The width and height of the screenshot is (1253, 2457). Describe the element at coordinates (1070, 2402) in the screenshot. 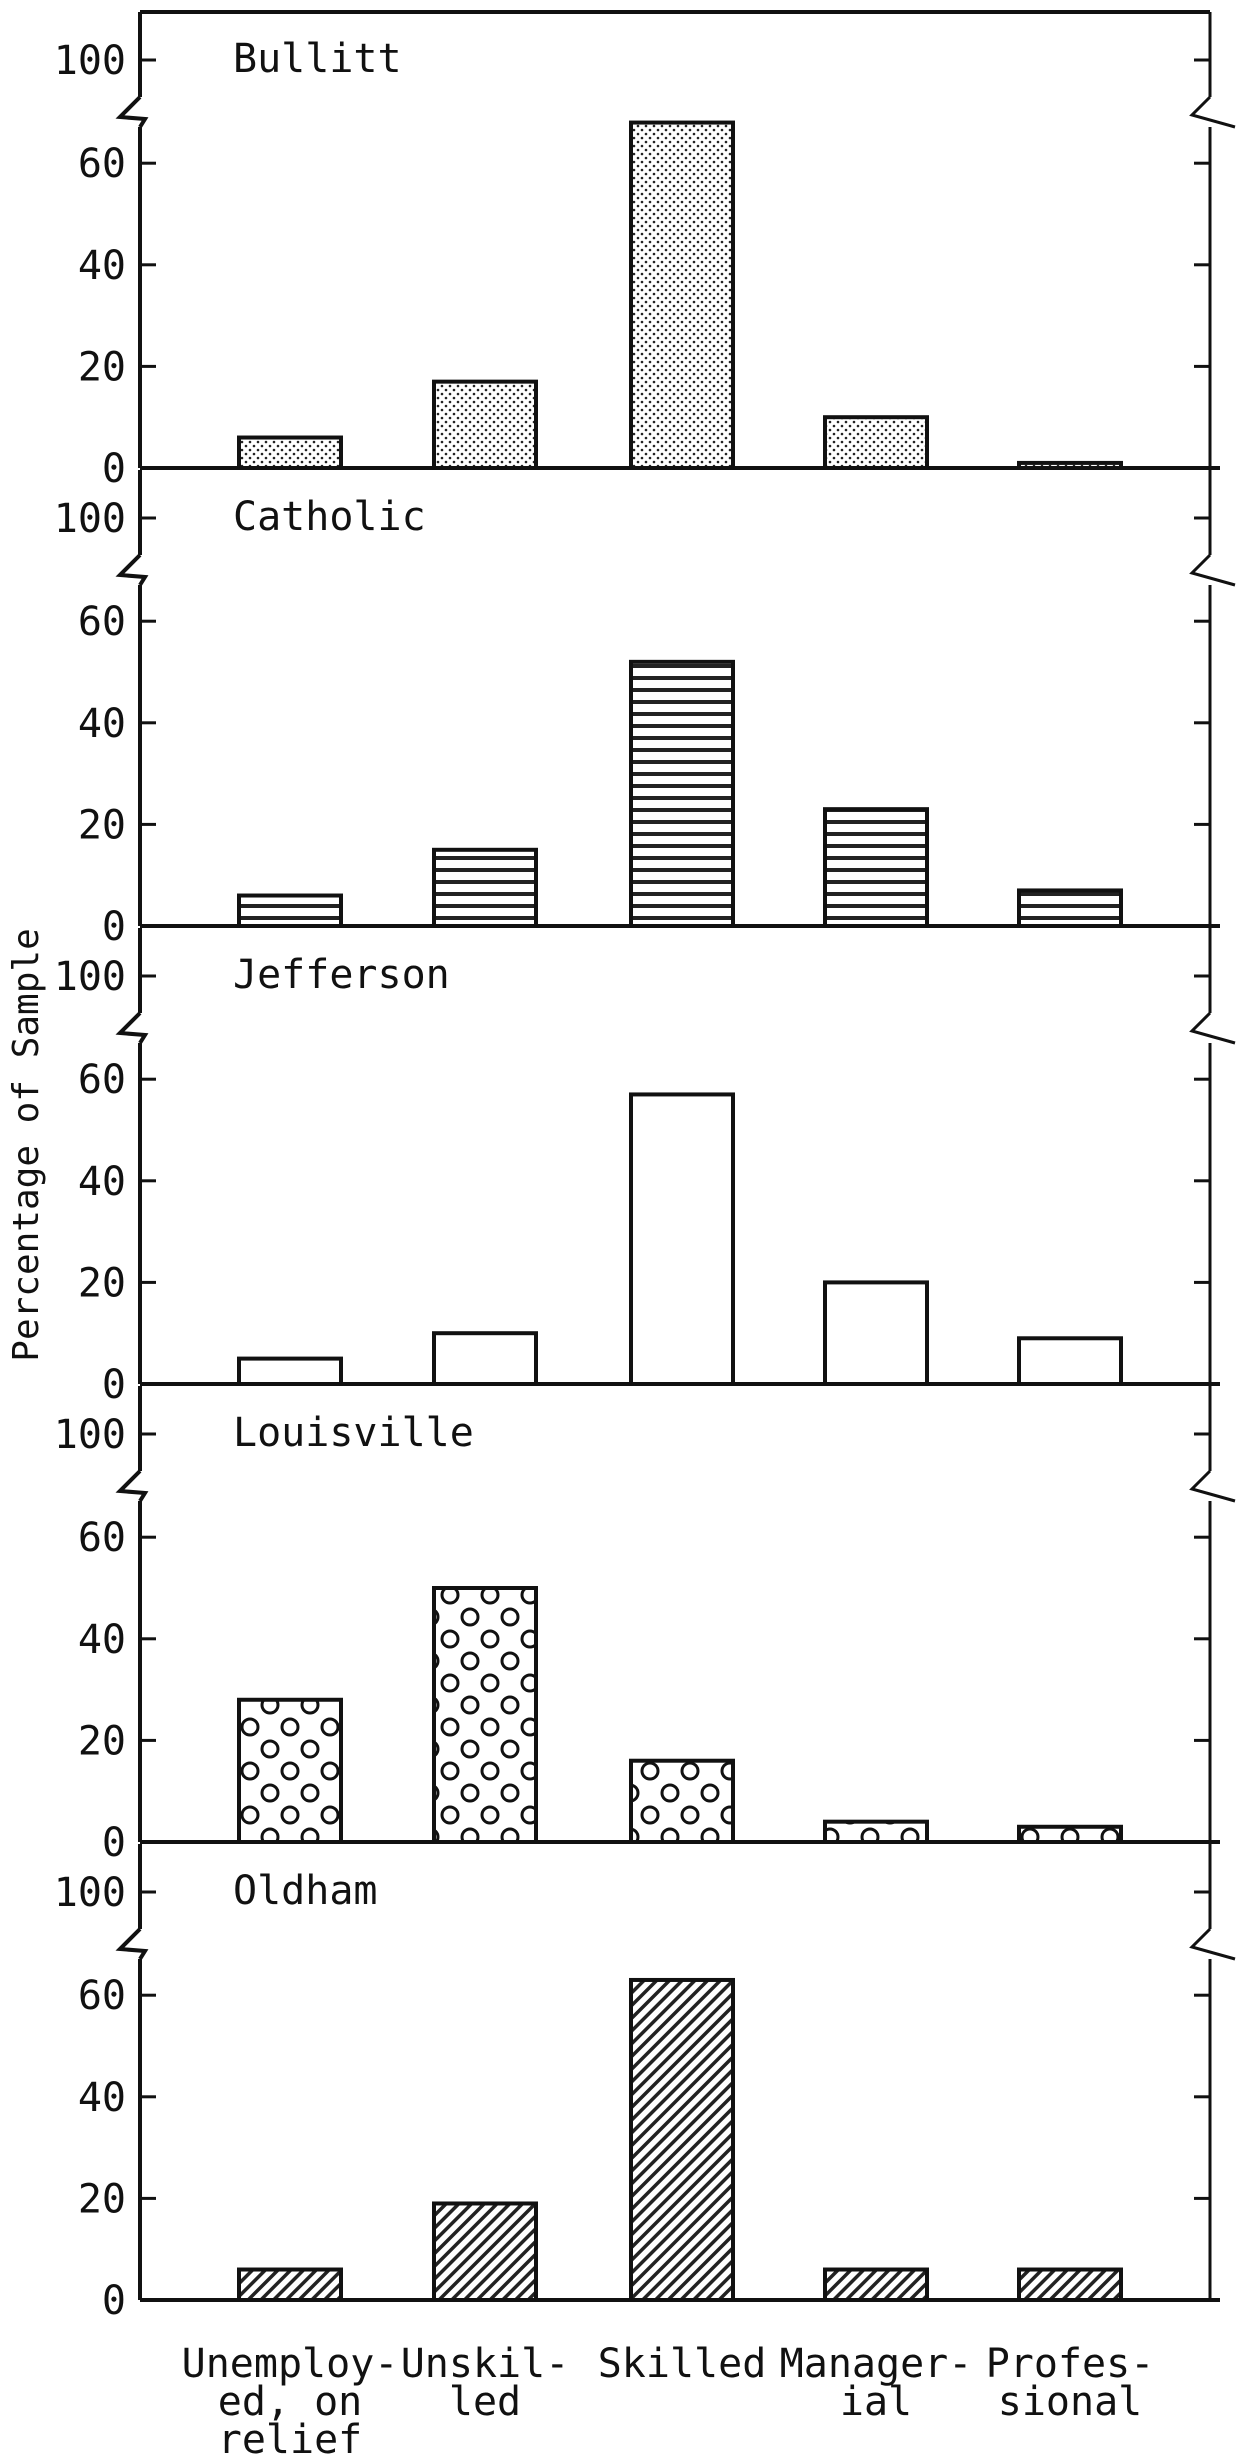

I see `category-label: sional` at that location.